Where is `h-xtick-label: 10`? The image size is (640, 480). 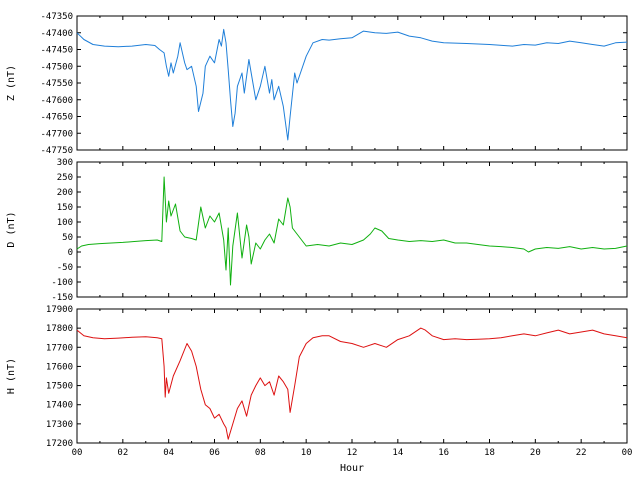 h-xtick-label: 10 is located at coordinates (306, 453).